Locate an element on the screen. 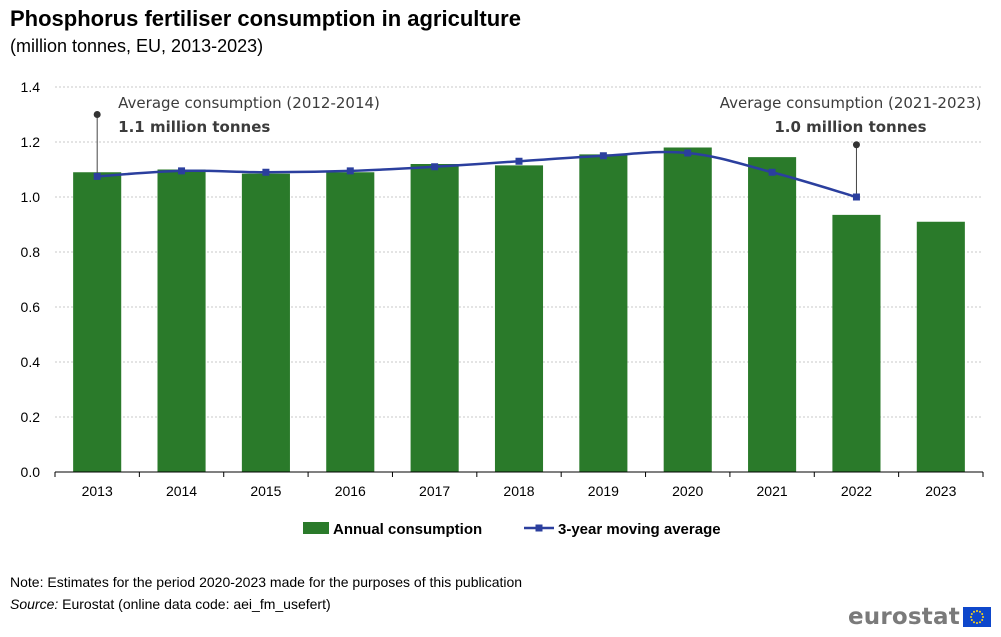  x-tick-label: 2019 is located at coordinates (603, 491).